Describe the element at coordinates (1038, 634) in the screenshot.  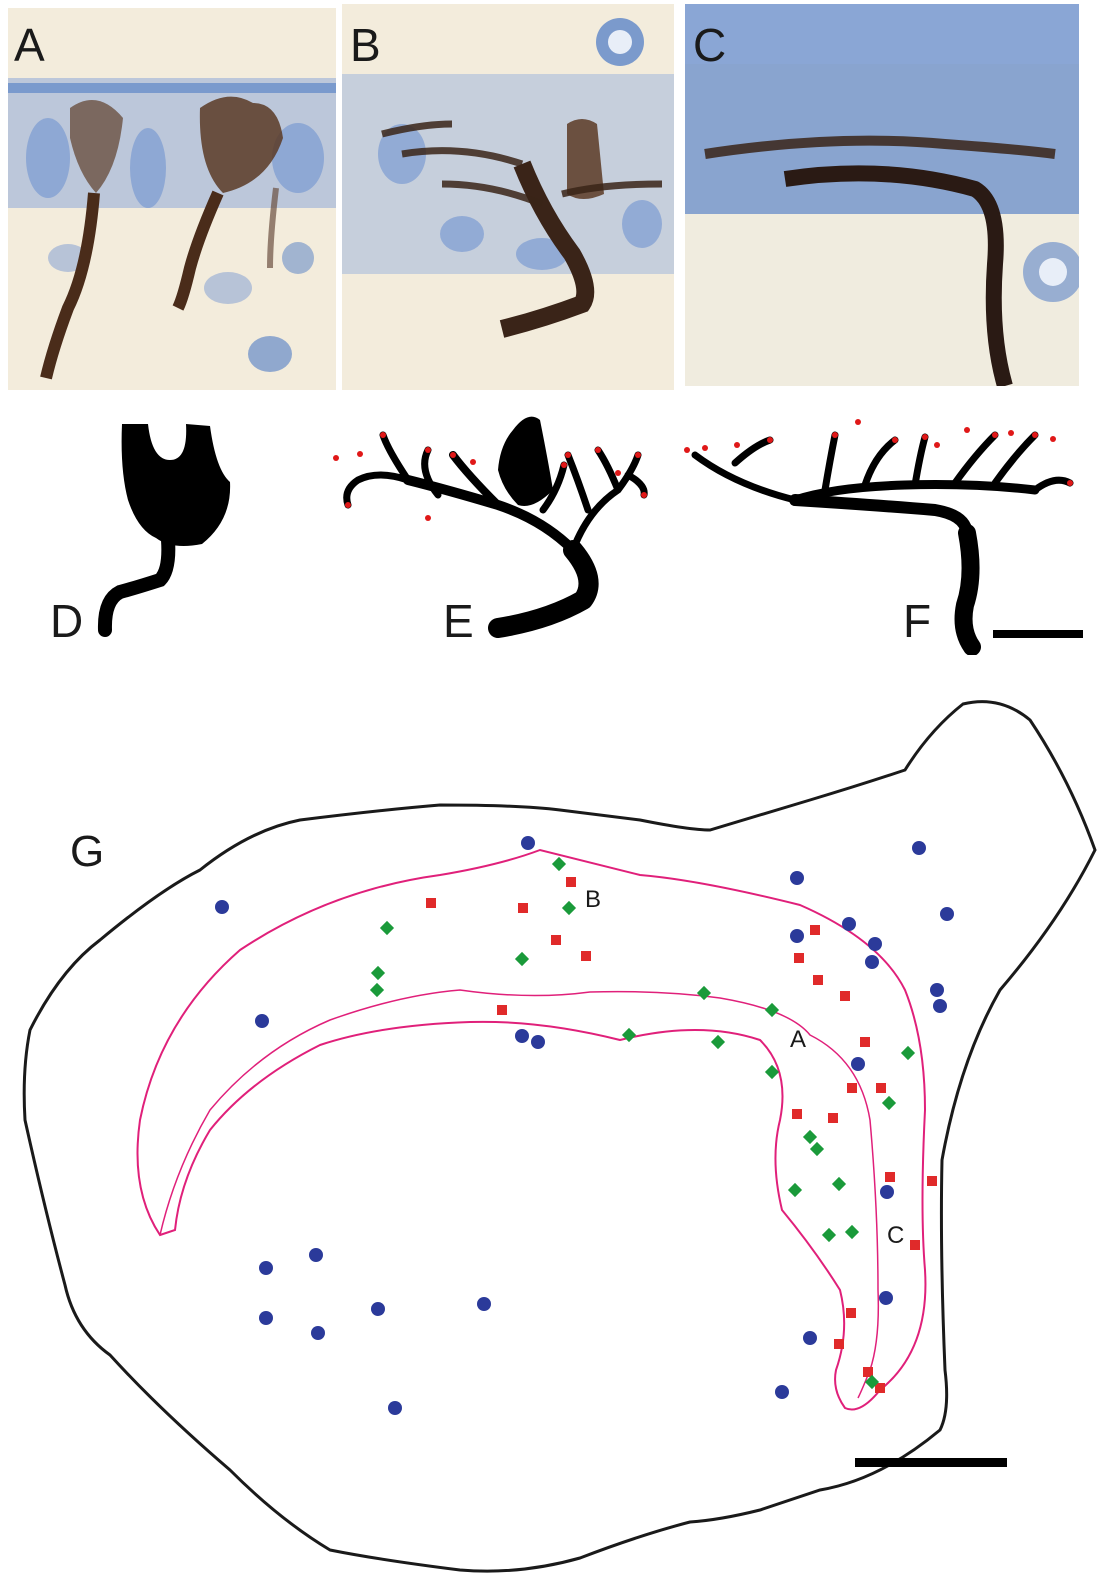
I see `scale-bar-top` at that location.